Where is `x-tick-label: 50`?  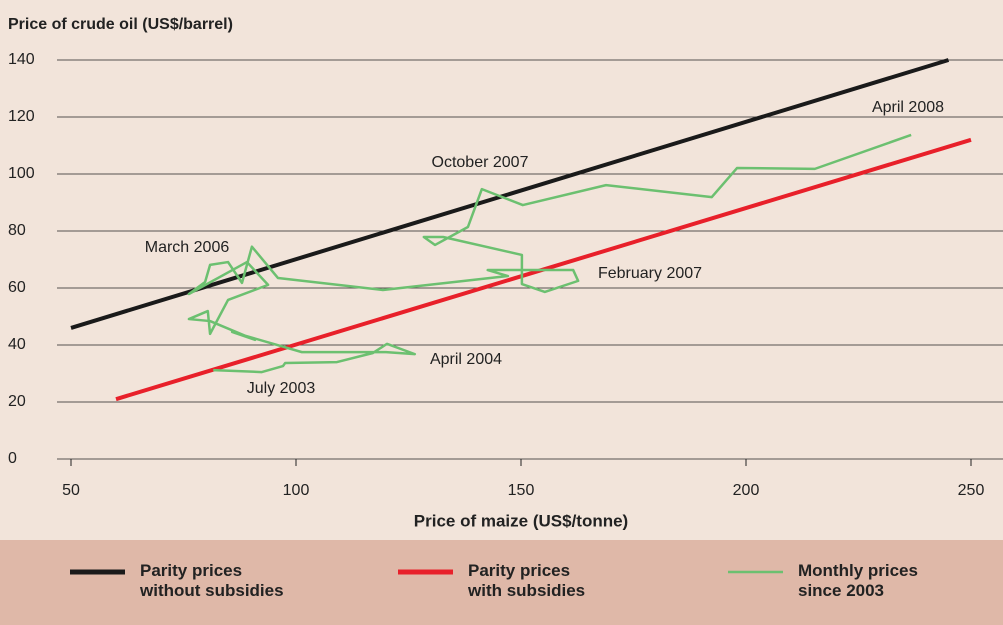
x-tick-label: 50 is located at coordinates (71, 490).